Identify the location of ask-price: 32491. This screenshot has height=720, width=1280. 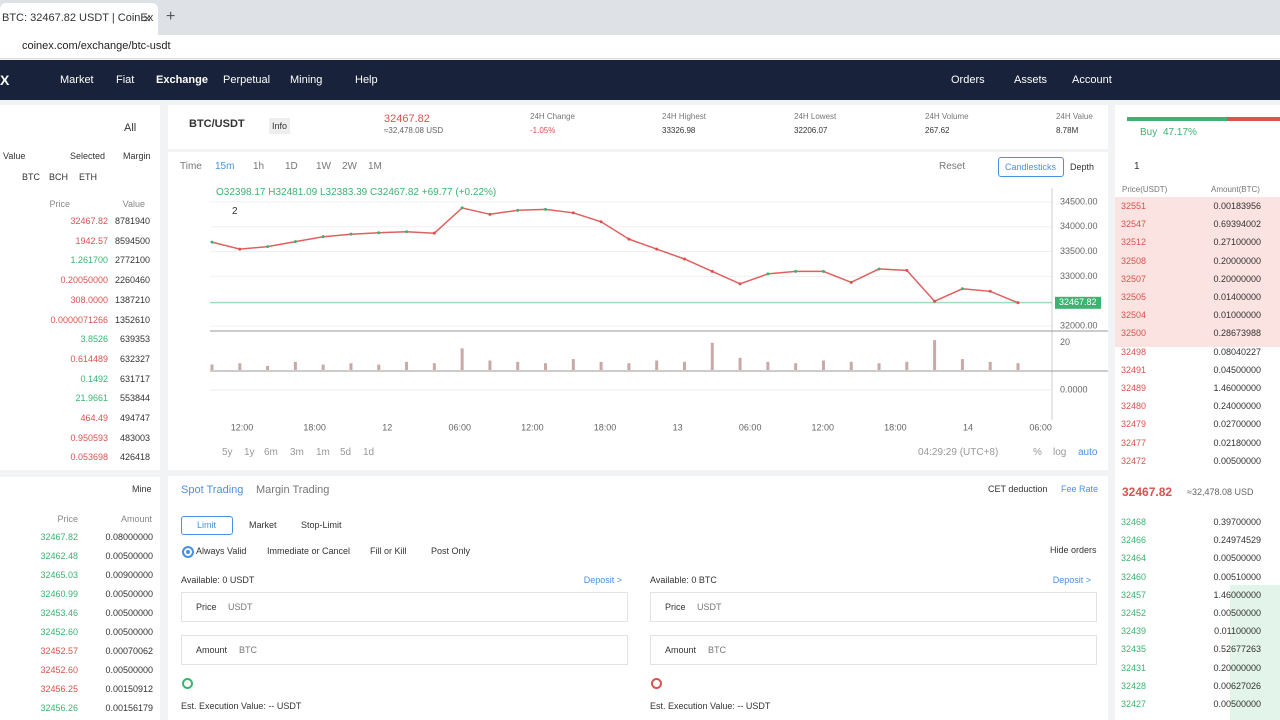
(1134, 369).